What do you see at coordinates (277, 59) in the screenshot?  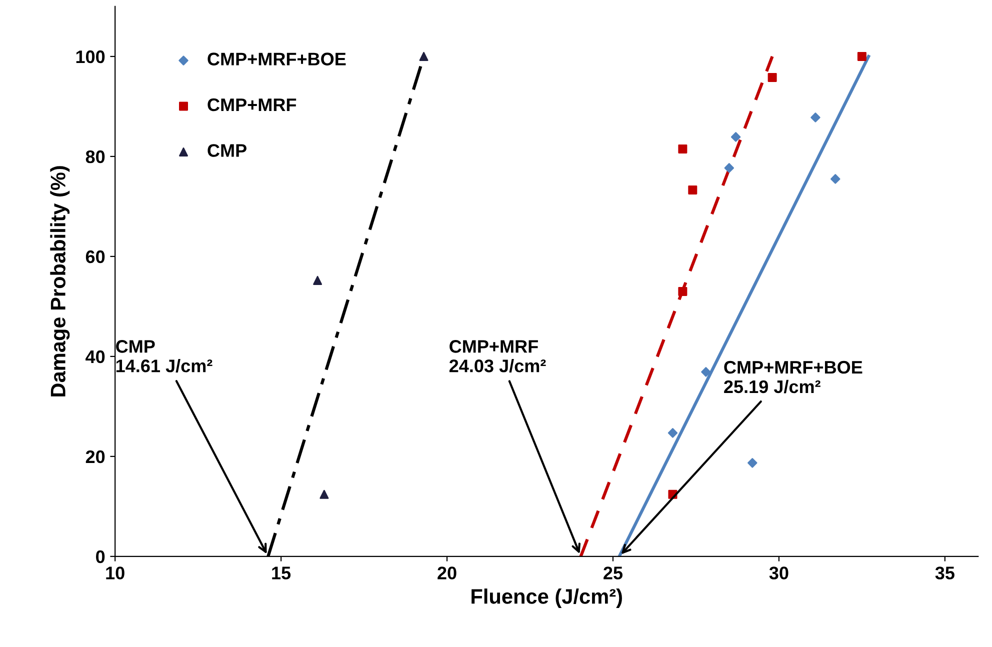 I see `legend-label: CMP+MRF+BOE` at bounding box center [277, 59].